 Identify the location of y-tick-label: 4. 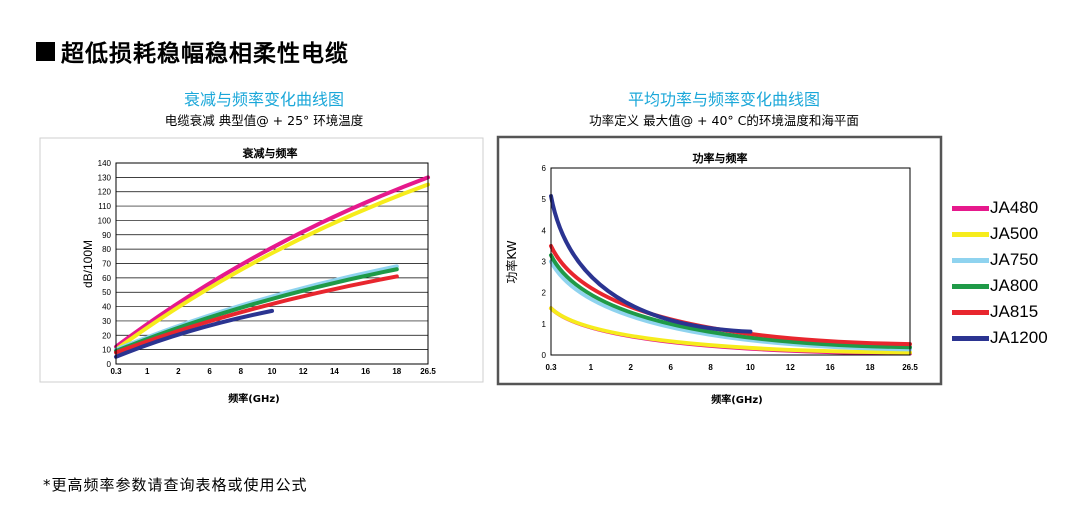
(544, 230).